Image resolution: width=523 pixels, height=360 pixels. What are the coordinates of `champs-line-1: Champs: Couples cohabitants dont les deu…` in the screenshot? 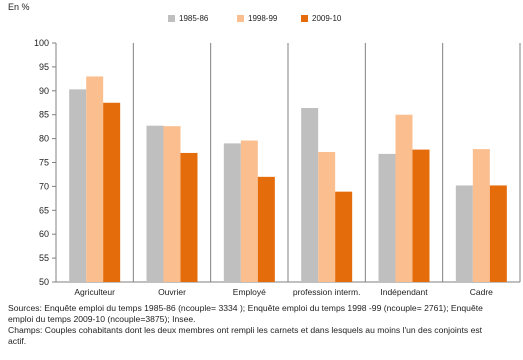 It's located at (245, 330).